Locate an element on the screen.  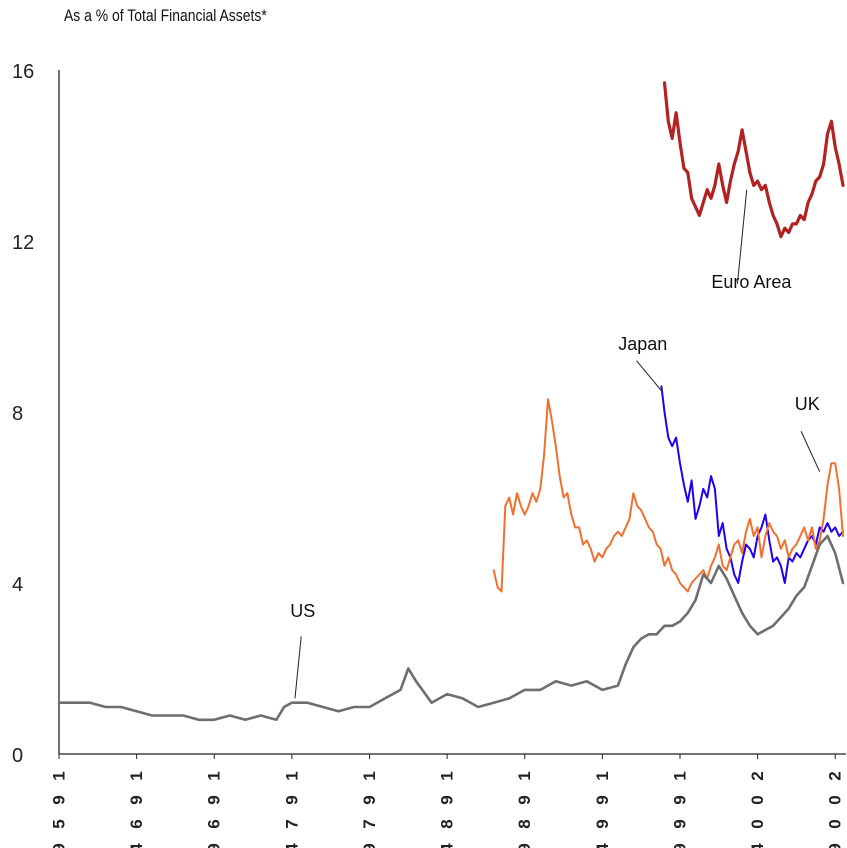
annotation-label-uk: UK is located at coordinates (807, 404).